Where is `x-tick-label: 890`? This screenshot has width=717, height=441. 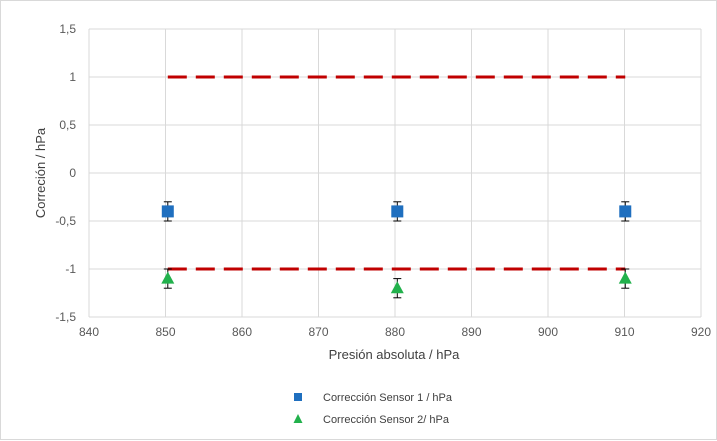
x-tick-label: 890 is located at coordinates (471, 332).